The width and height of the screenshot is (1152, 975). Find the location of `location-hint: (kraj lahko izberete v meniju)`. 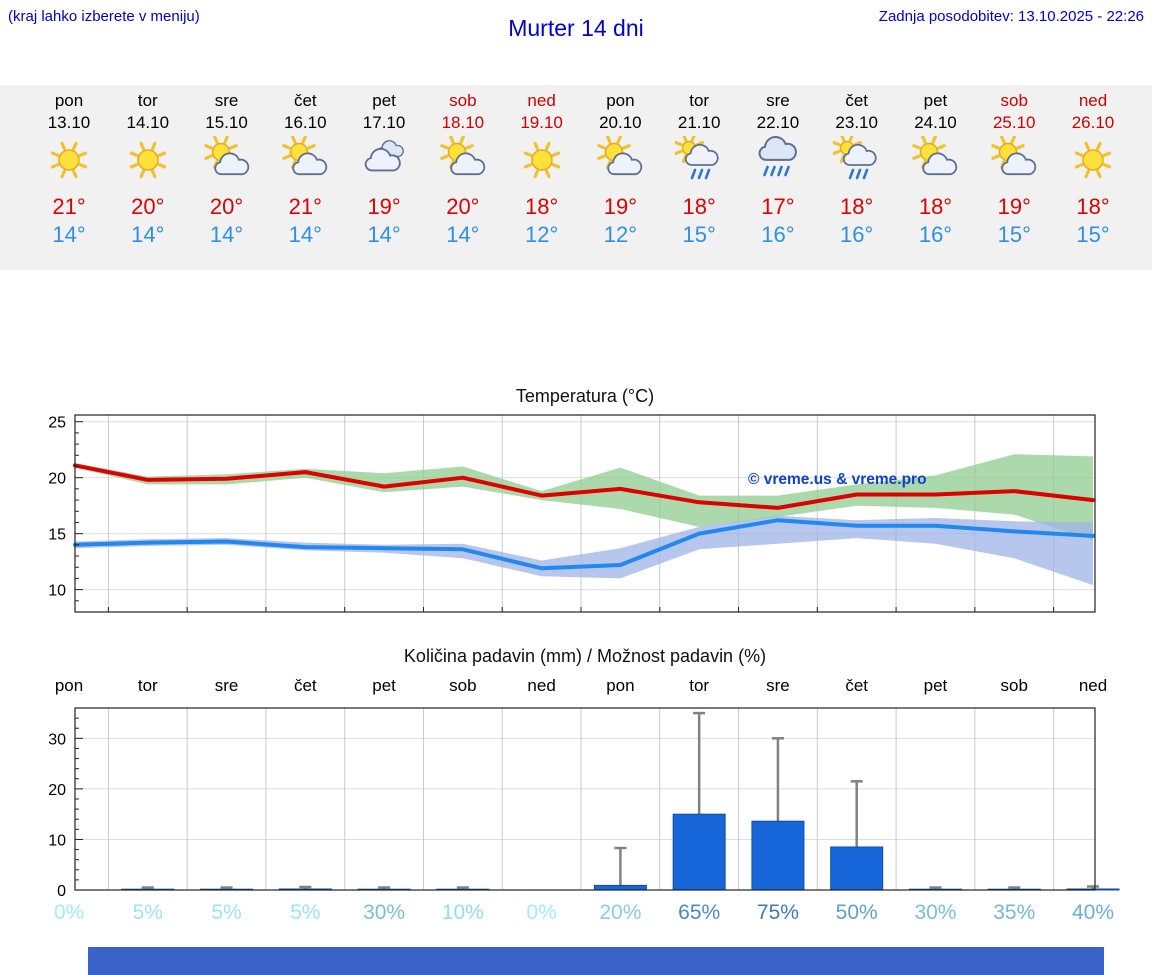

location-hint: (kraj lahko izberete v meniju) is located at coordinates (104, 16).